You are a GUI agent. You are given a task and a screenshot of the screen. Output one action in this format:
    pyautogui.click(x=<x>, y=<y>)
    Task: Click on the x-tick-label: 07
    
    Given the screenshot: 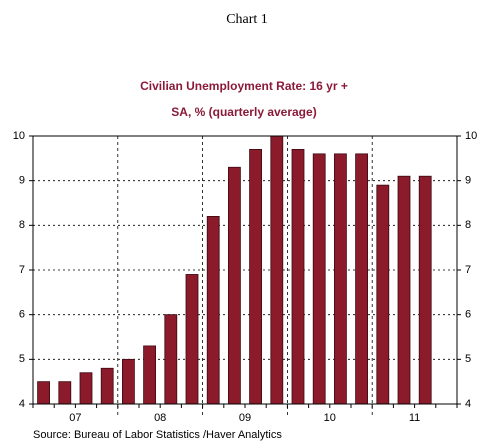 What is the action you would take?
    pyautogui.click(x=75, y=418)
    